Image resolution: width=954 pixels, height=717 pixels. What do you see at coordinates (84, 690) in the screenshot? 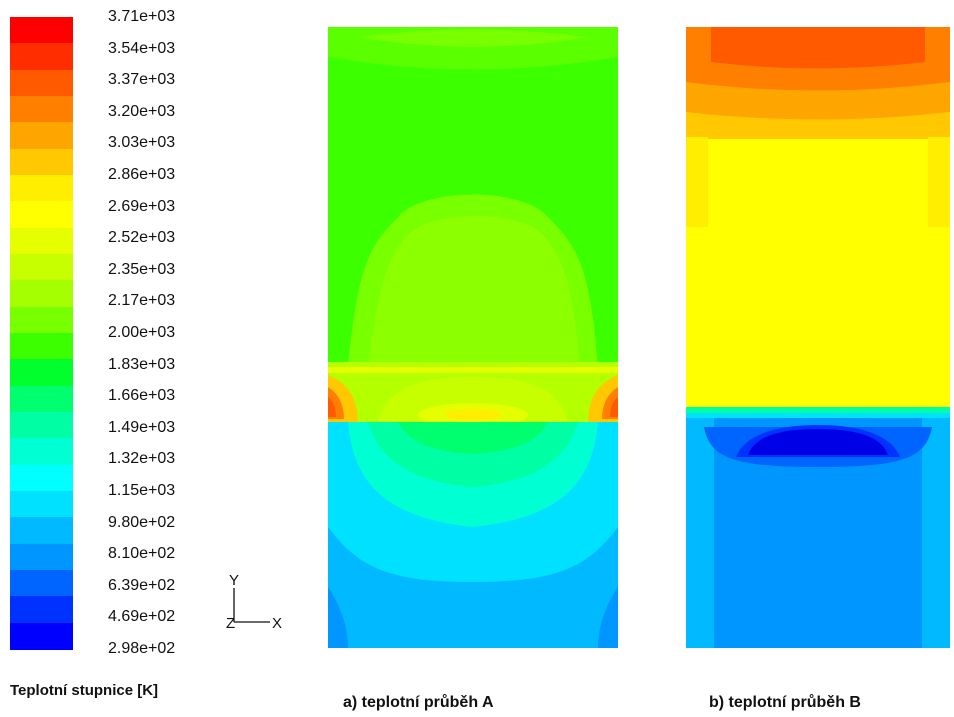
I see `color-scale-title: Teplotní stupnice [K]` at bounding box center [84, 690].